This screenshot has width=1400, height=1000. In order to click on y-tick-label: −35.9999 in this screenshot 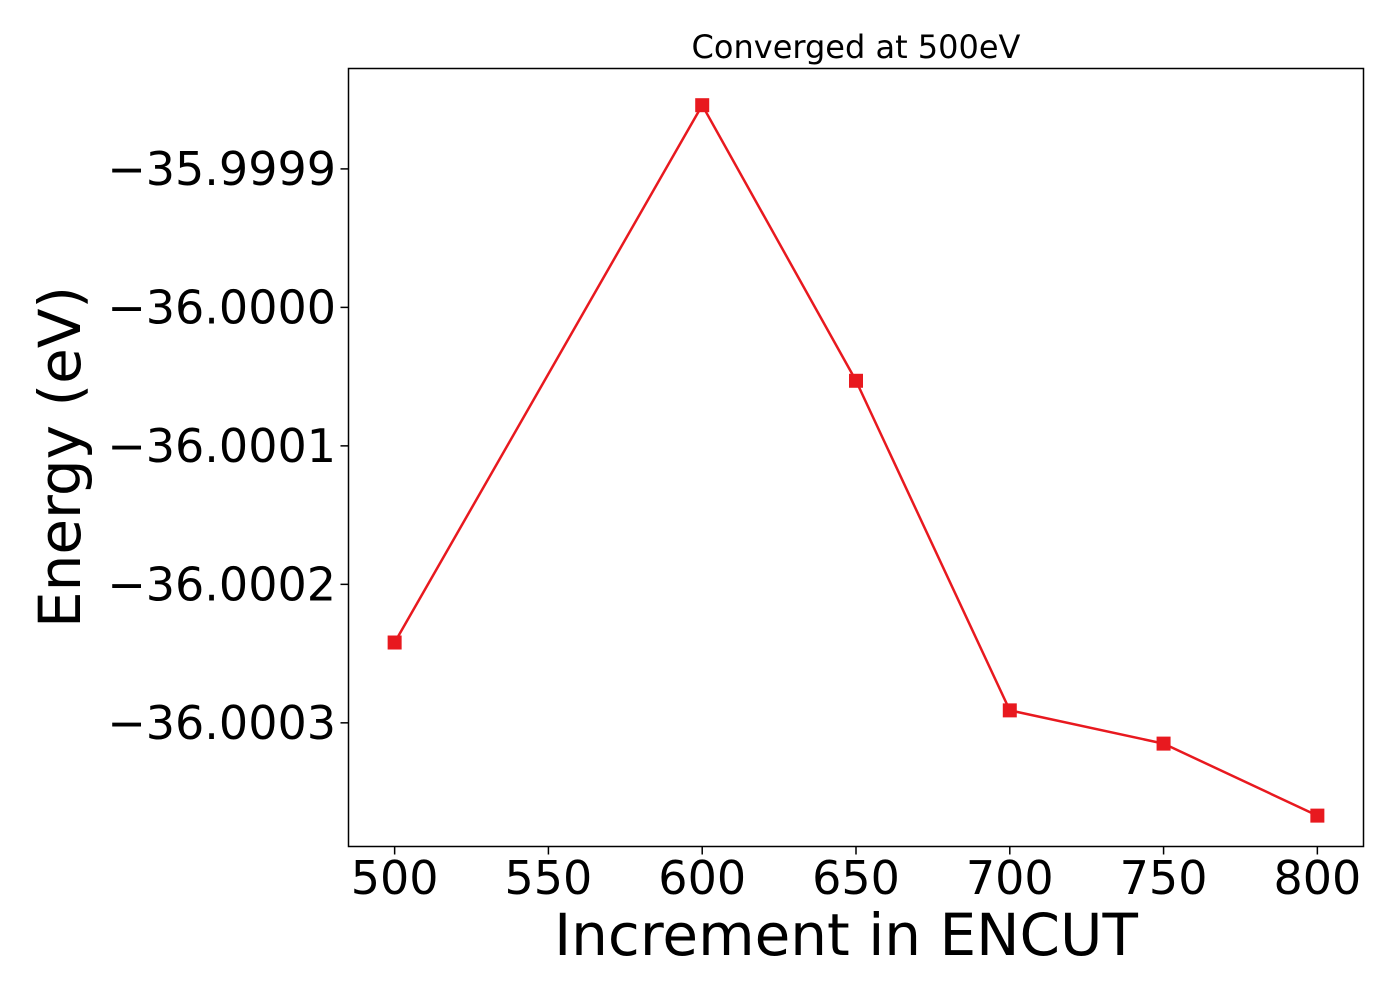, I will do `click(221, 169)`.